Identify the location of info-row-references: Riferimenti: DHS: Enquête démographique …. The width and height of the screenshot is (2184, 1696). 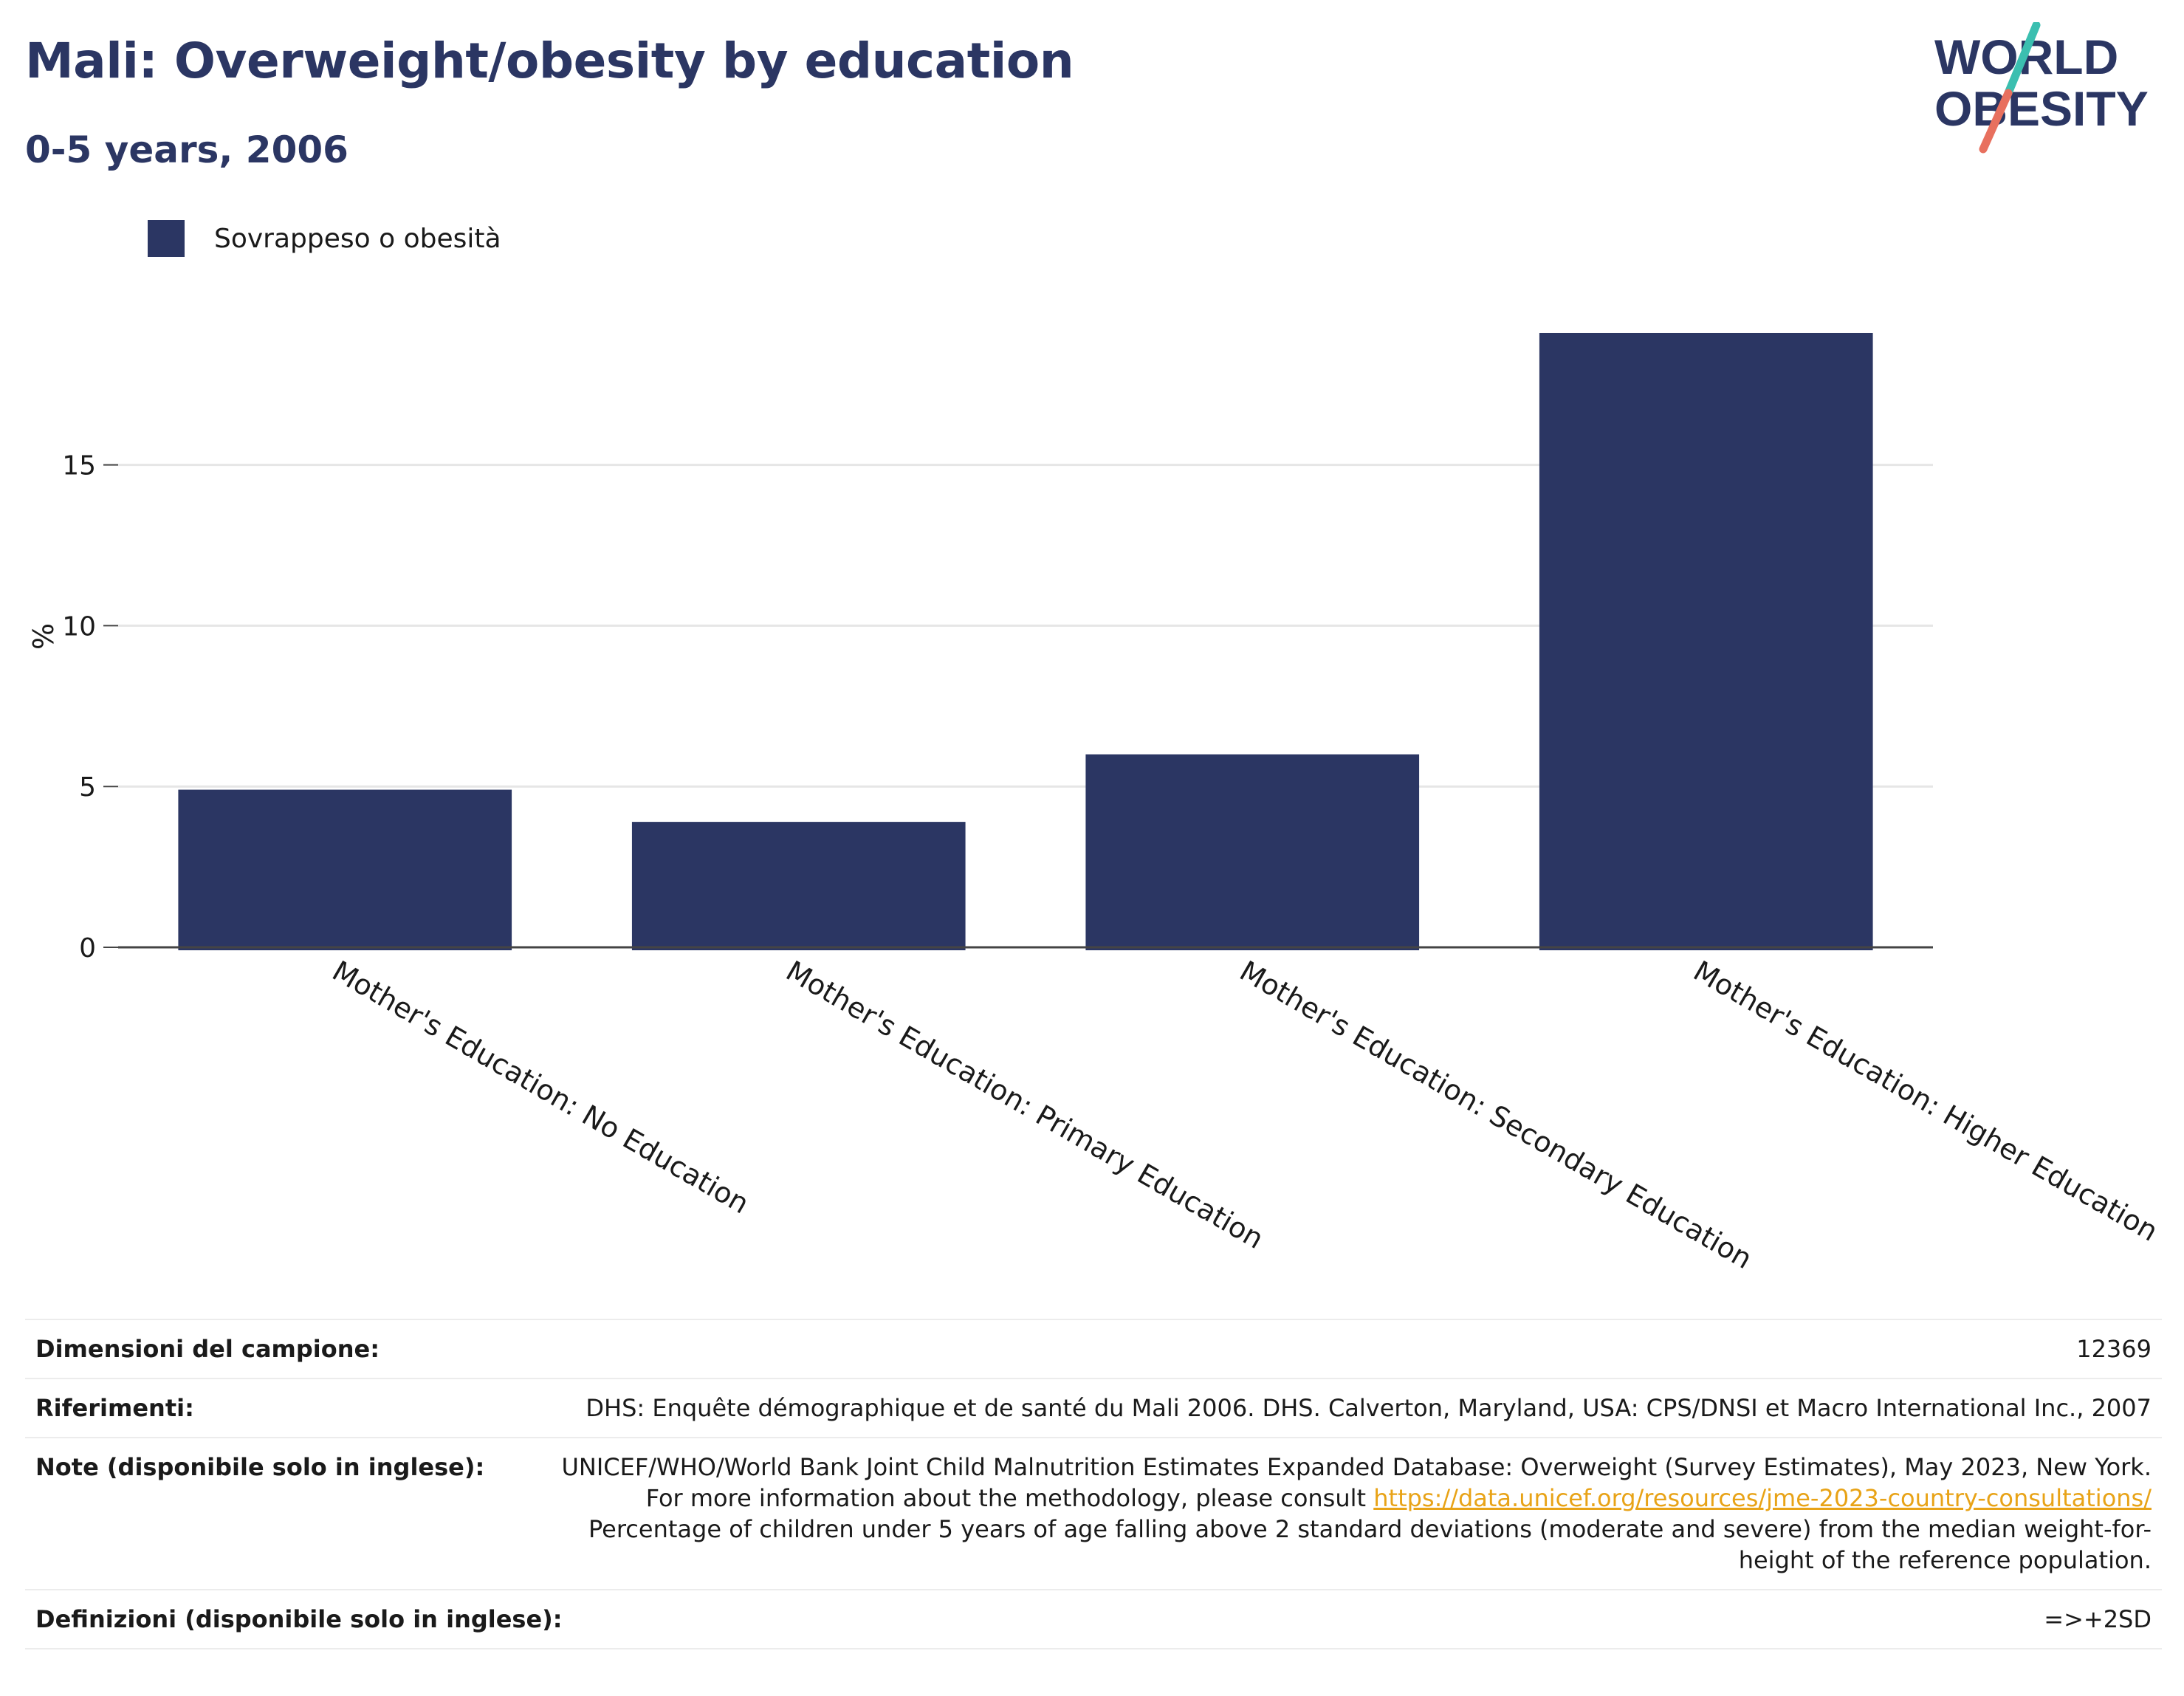
(1093, 1407).